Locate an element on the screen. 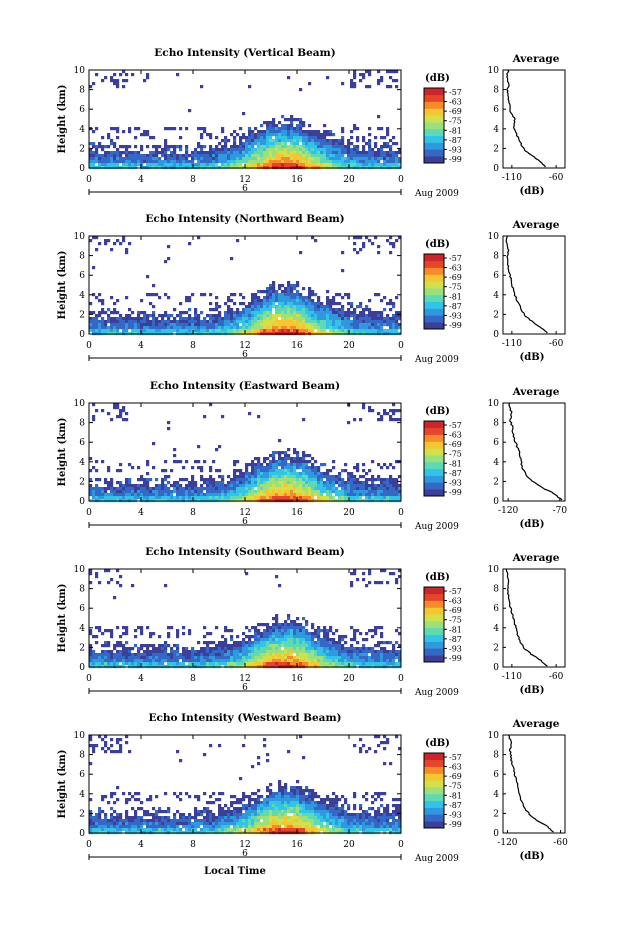  average-panel: Average 0 2 4 6 8 10 -120 -70 (dB) is located at coordinates (528, 458).